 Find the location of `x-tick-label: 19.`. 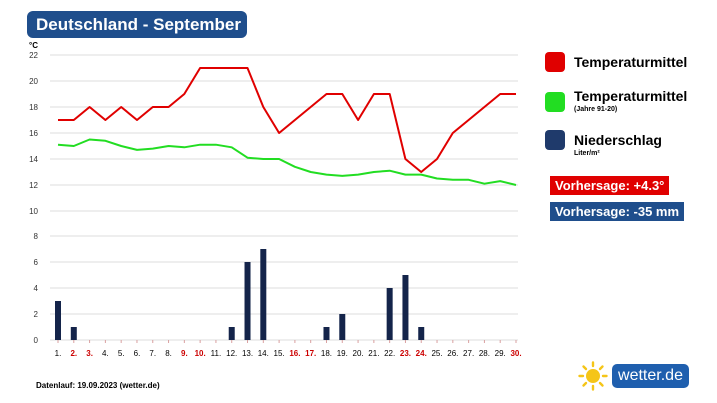

x-tick-label: 19. is located at coordinates (342, 353).